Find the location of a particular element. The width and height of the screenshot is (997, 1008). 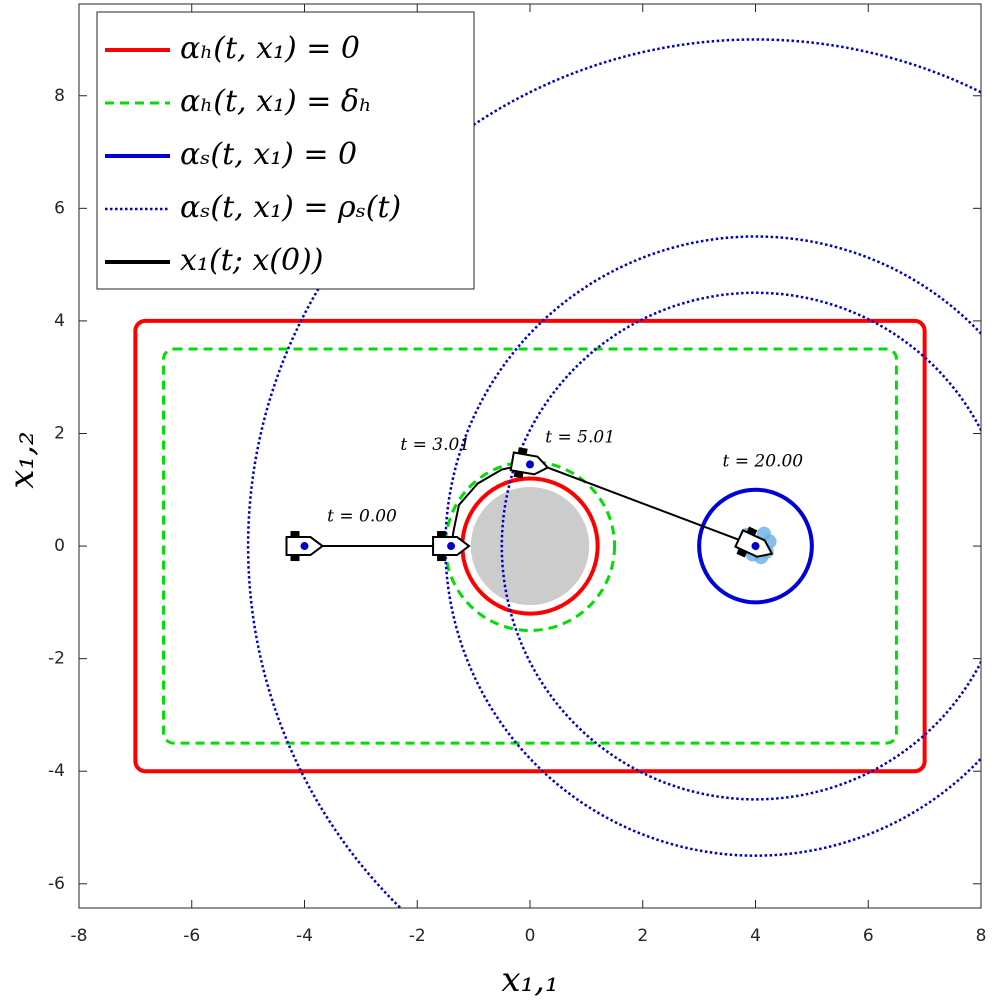

legend-label: αₛ(t, x₁) = ρₛ(t) is located at coordinates (290, 207).